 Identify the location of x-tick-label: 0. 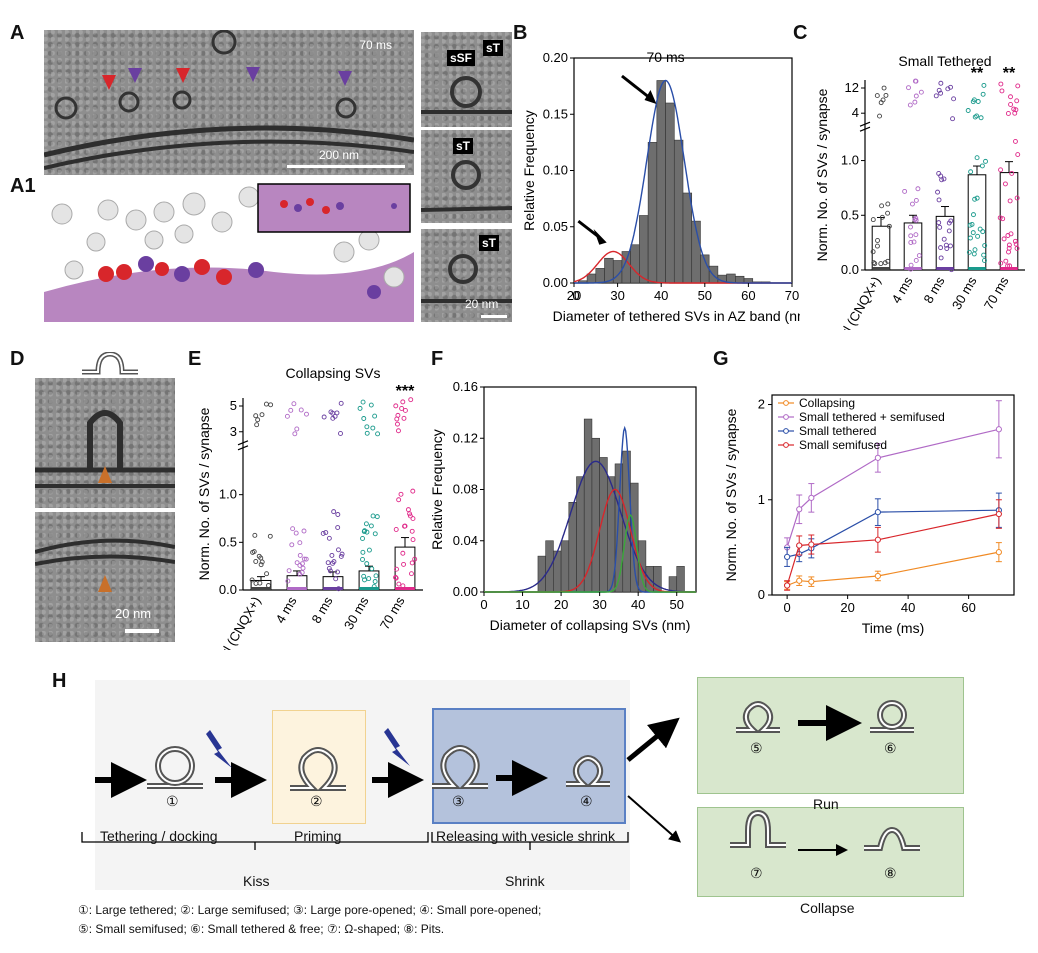
(575, 295).